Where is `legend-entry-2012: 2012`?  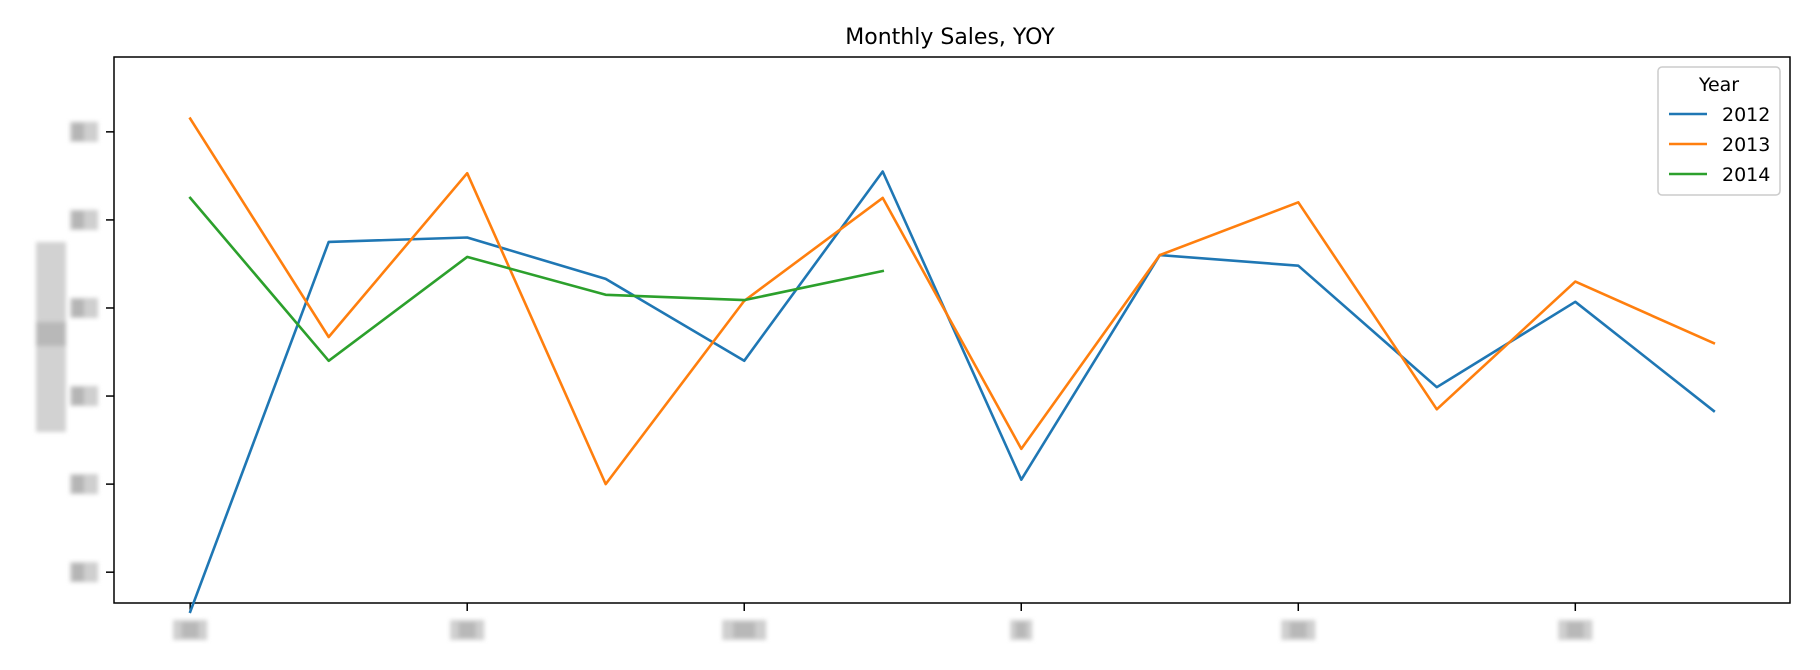 legend-entry-2012: 2012 is located at coordinates (1746, 115).